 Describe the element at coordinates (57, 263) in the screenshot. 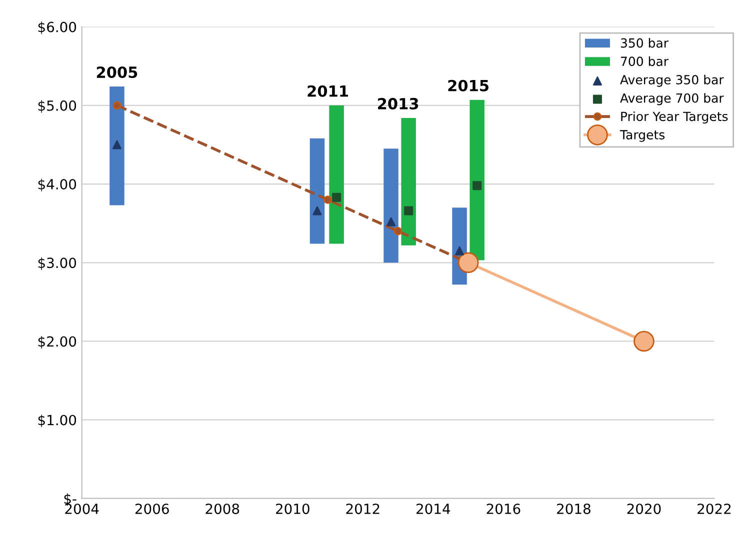

I see `y-tick-label: $3.00` at that location.